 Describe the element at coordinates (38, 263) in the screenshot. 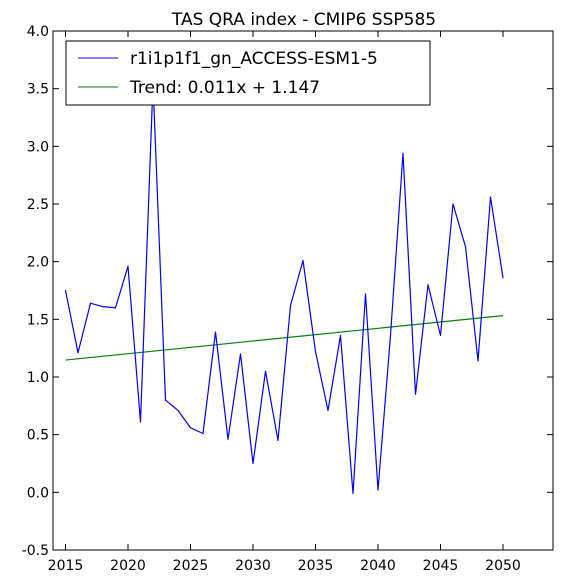

I see `y-tick-label: 2.0` at that location.